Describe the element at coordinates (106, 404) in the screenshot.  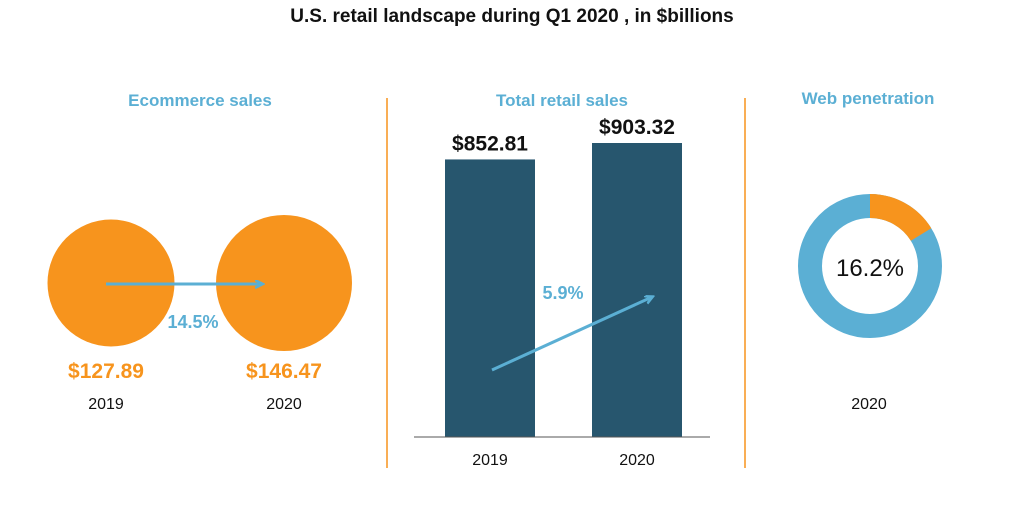
I see `ecommerce-year-2019: 2019` at that location.